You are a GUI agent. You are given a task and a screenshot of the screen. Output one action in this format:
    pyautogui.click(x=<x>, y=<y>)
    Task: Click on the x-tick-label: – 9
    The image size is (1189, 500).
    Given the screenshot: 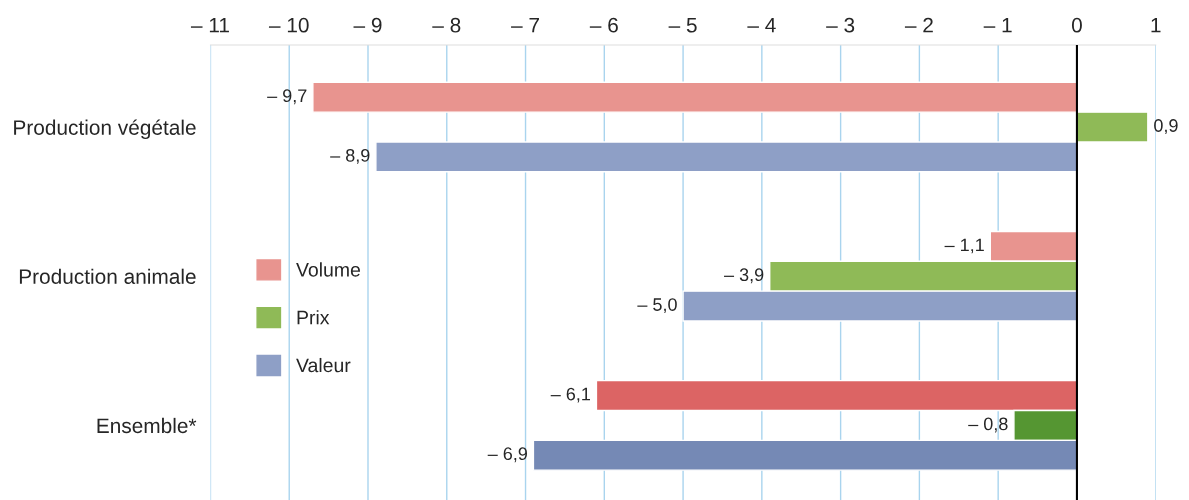 What is the action you would take?
    pyautogui.click(x=367, y=25)
    